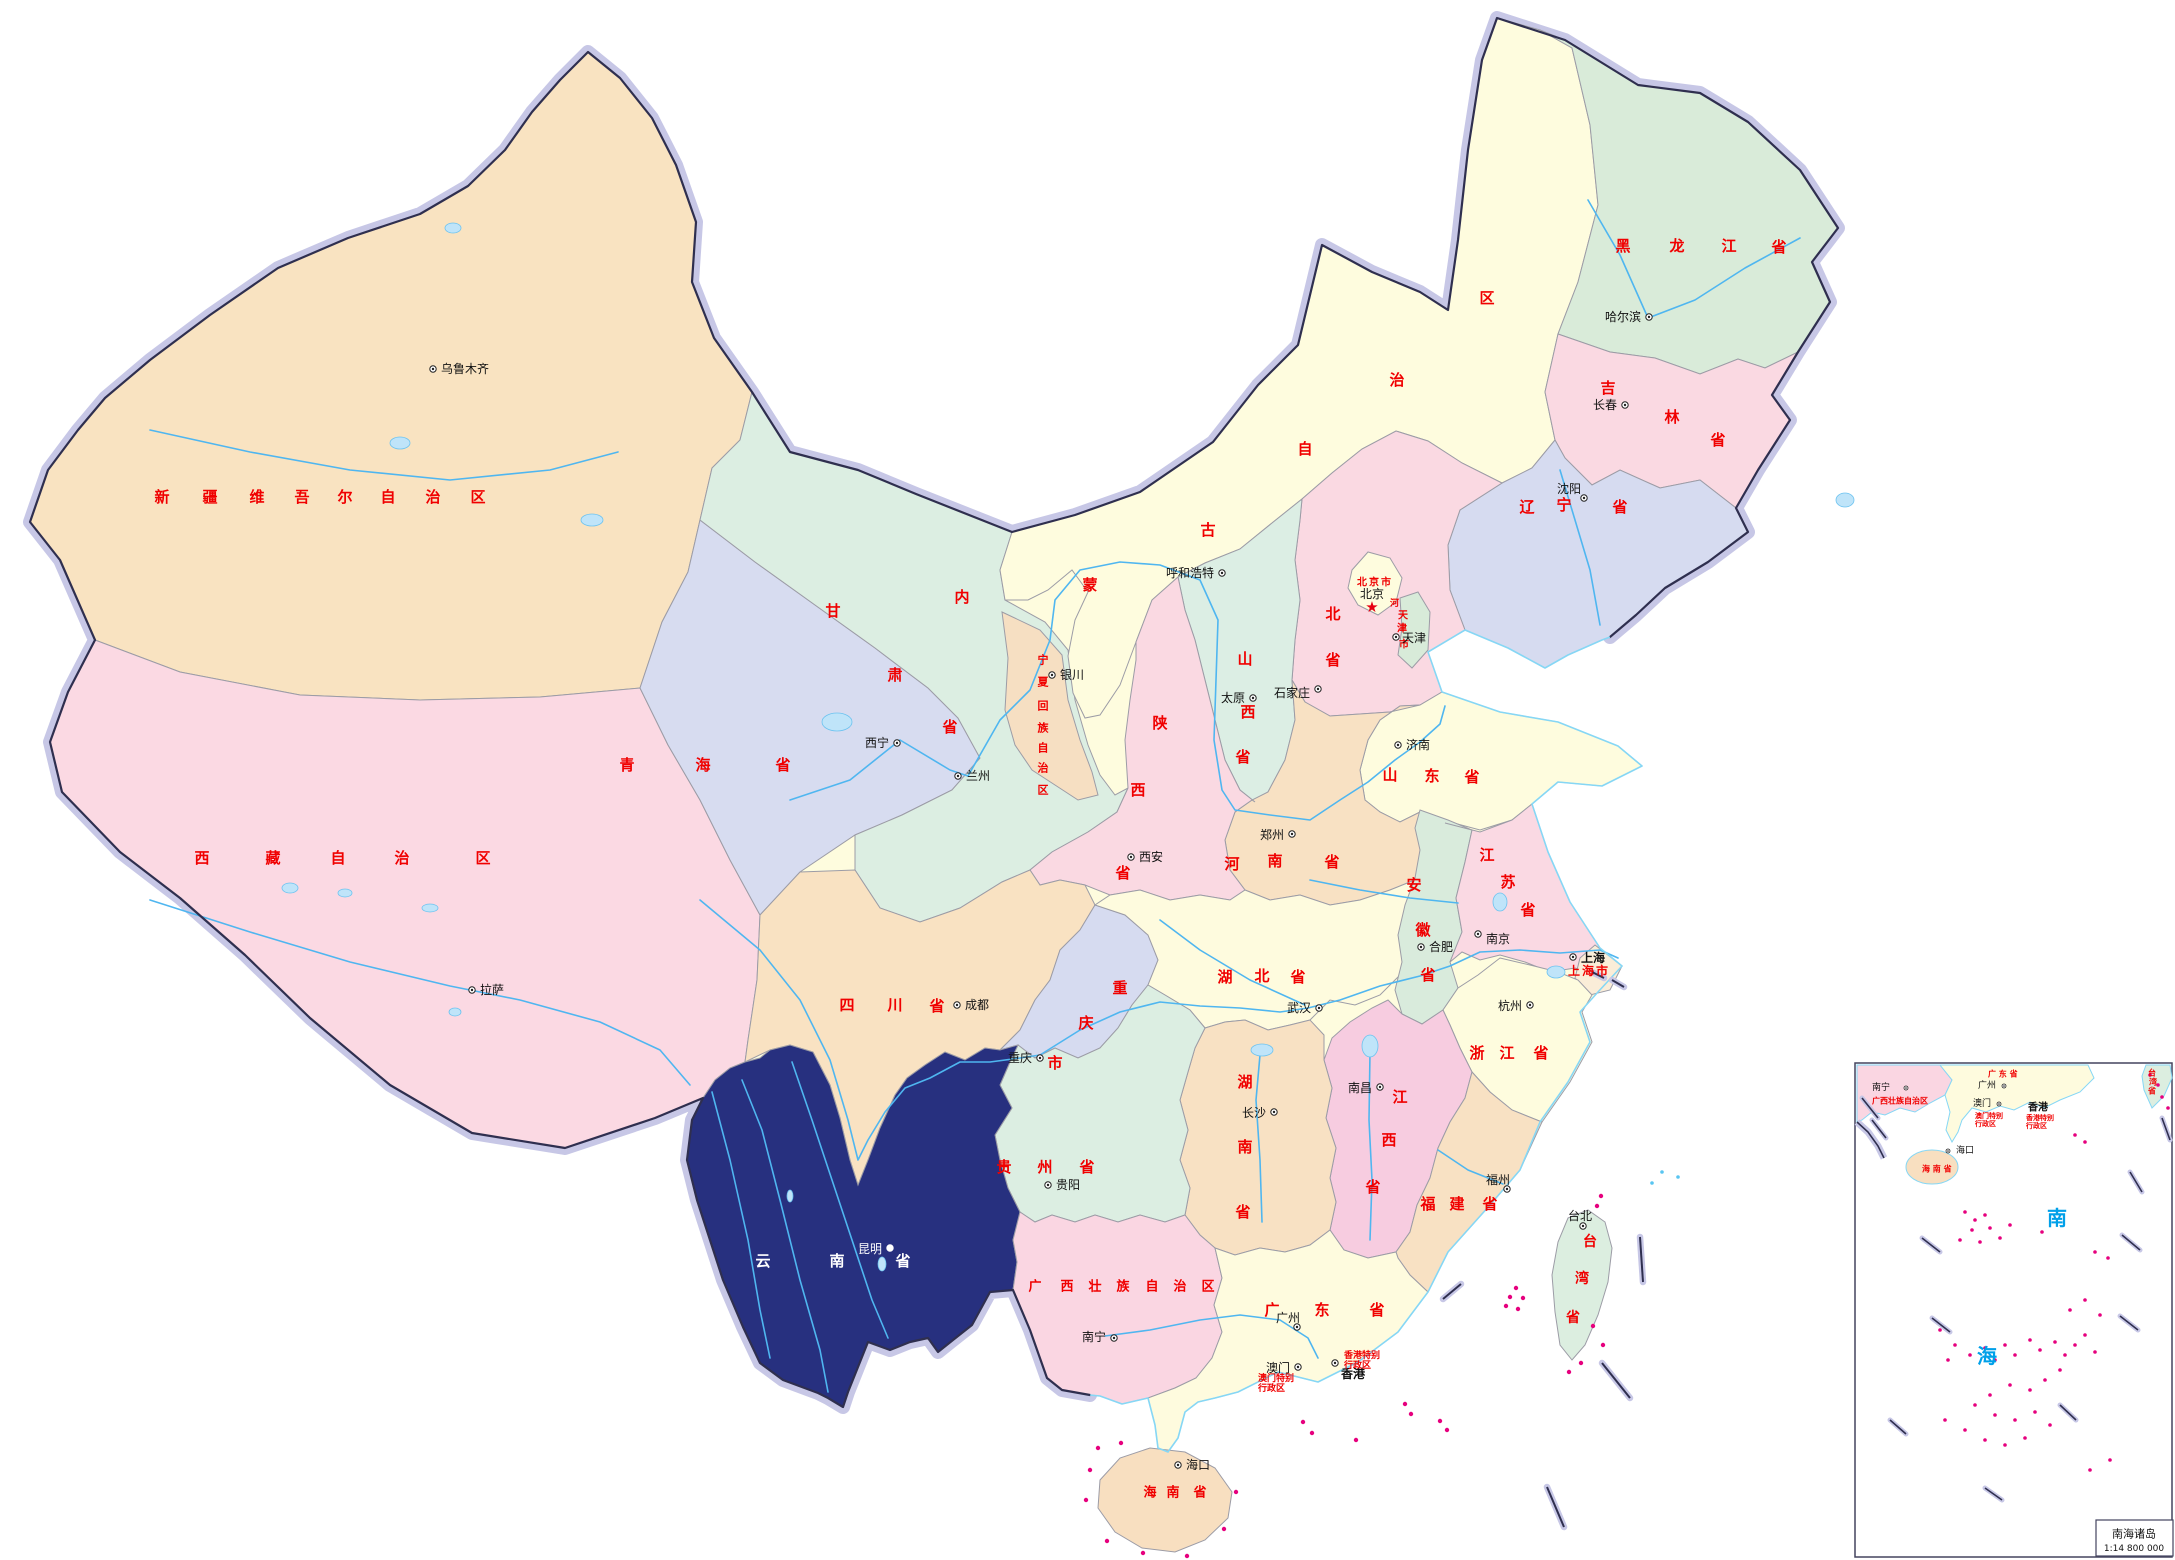 The height and width of the screenshot is (1560, 2175). Describe the element at coordinates (1412, 744) in the screenshot. I see `city-济南: 济南` at that location.